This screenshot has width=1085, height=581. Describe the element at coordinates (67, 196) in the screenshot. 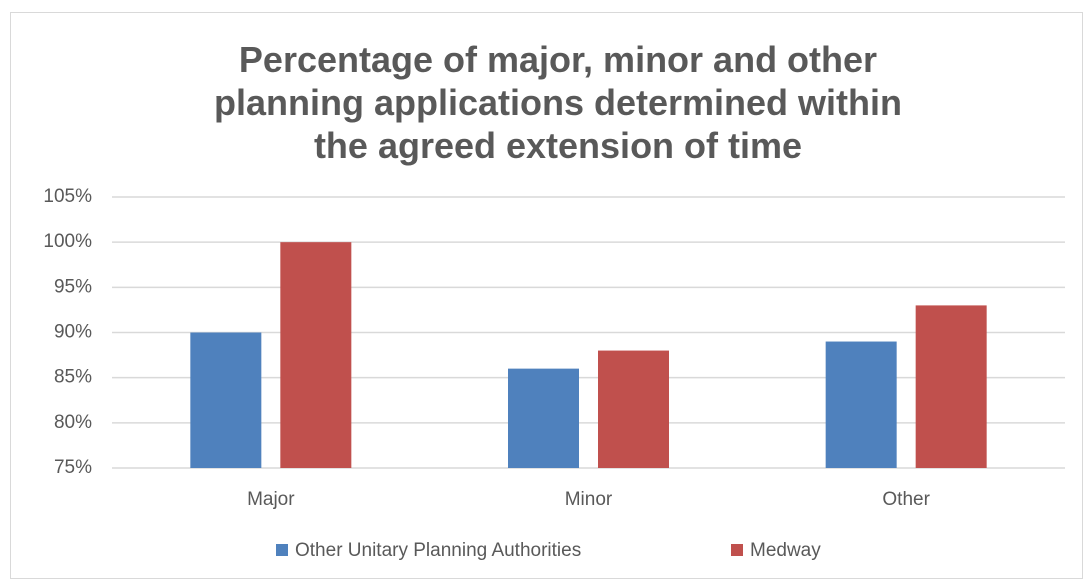

I see `y-tick-label: 105%` at that location.